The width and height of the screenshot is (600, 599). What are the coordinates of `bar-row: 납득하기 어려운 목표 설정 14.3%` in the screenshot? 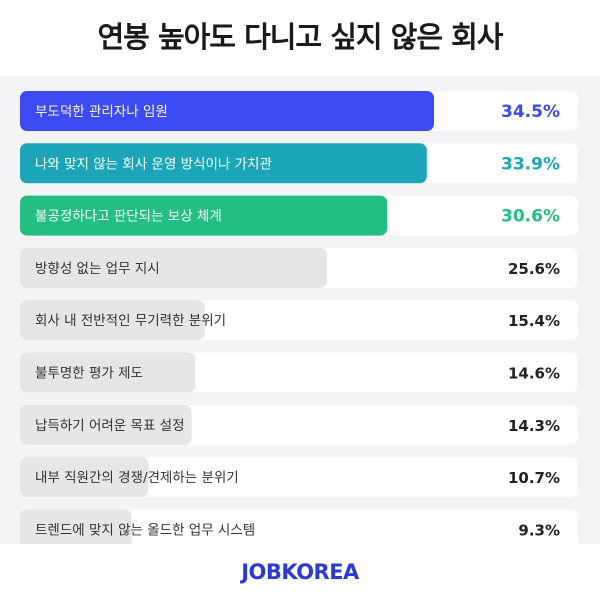 It's located at (299, 424).